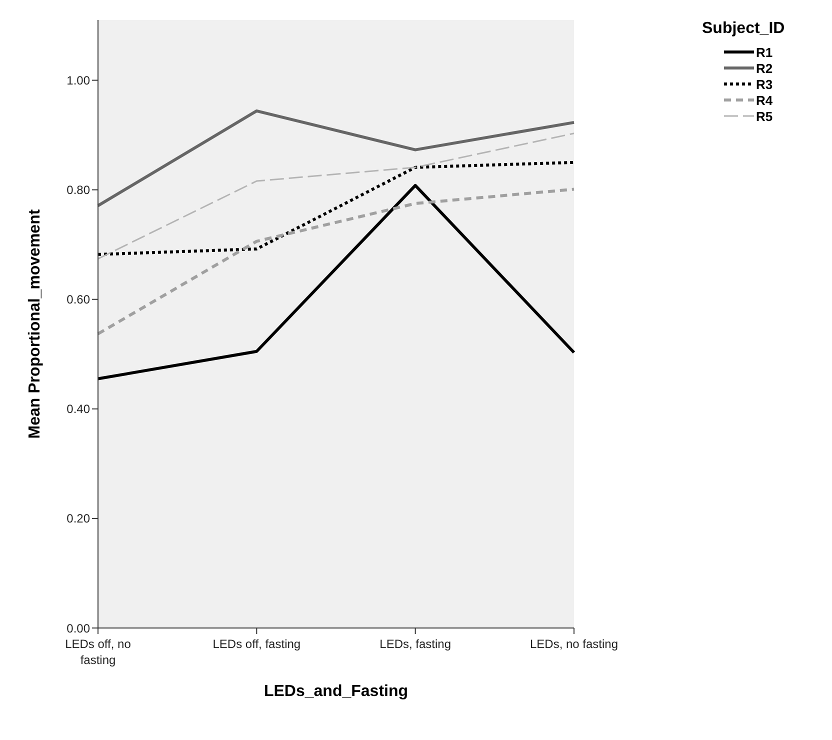 The width and height of the screenshot is (832, 740). Describe the element at coordinates (764, 116) in the screenshot. I see `legend-label: R5` at that location.